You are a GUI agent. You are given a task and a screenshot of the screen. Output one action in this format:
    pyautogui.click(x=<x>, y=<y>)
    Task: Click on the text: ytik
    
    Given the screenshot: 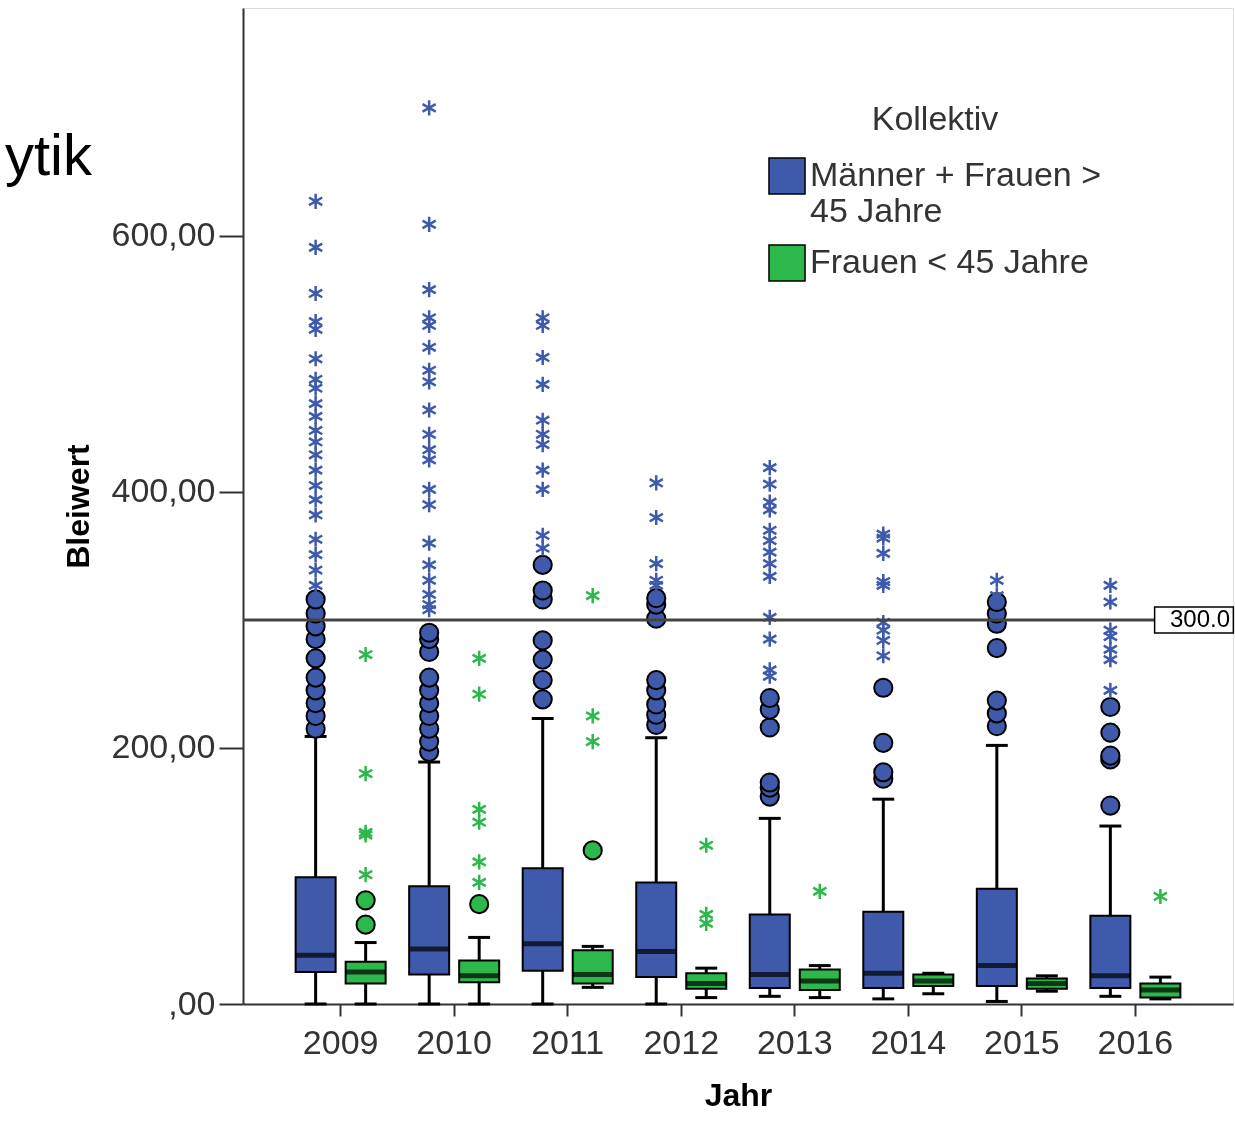 What is the action you would take?
    pyautogui.click(x=49, y=154)
    